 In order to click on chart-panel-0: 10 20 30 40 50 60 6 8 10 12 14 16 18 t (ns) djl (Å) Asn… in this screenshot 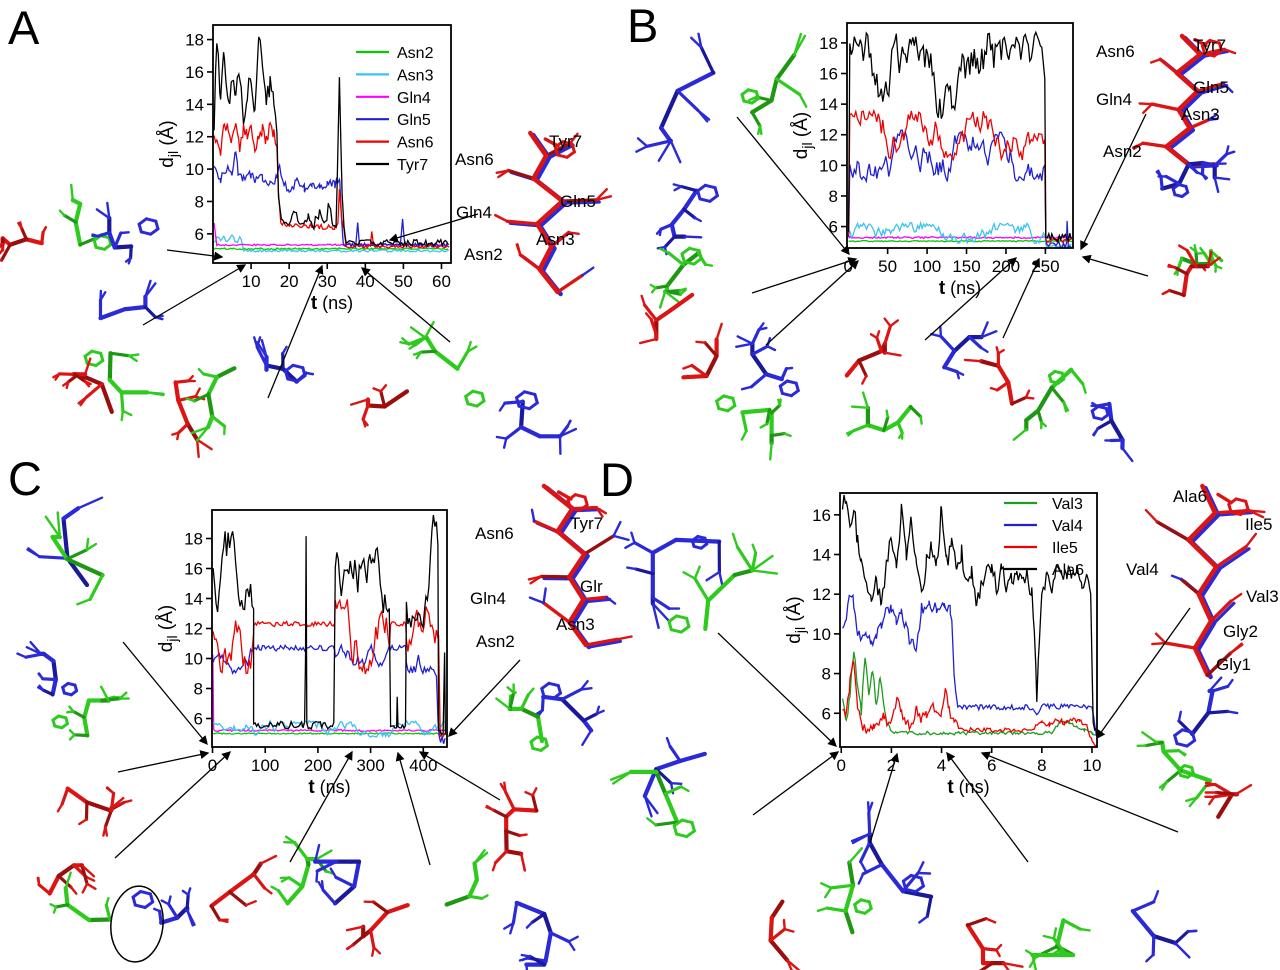, I will do `click(304, 169)`.